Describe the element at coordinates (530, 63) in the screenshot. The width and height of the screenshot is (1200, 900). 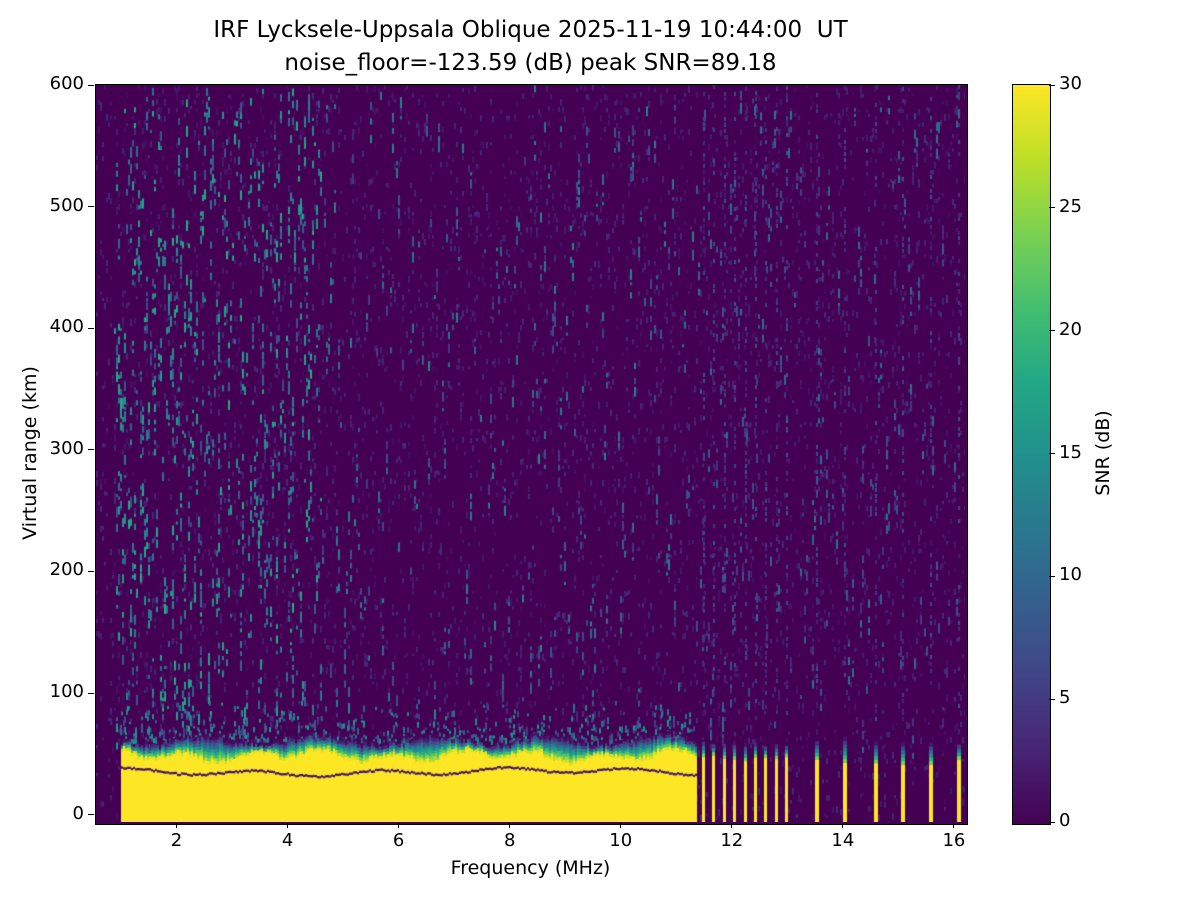
I see `chart-subtitle: noise_floor=-123.59 (dB) peak SNR=89.18` at that location.